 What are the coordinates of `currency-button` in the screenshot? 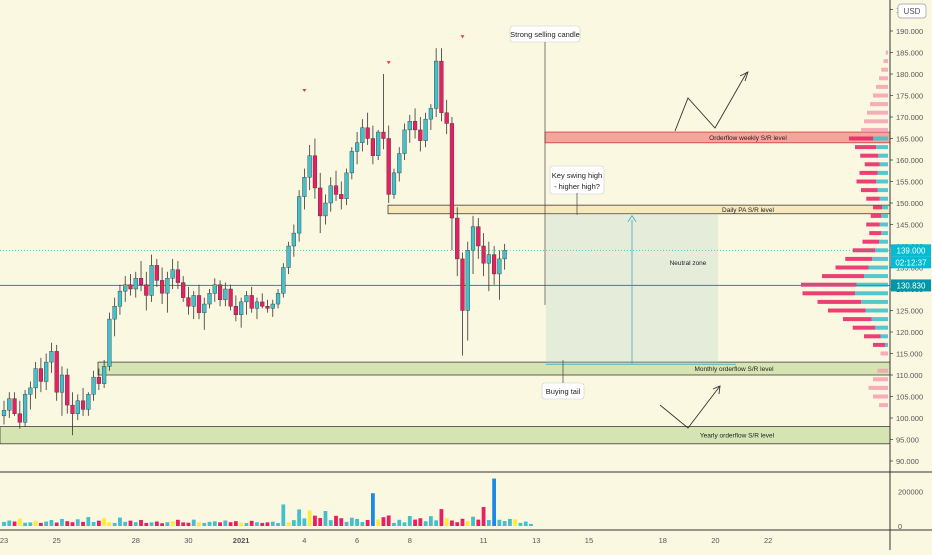 It's located at (912, 11).